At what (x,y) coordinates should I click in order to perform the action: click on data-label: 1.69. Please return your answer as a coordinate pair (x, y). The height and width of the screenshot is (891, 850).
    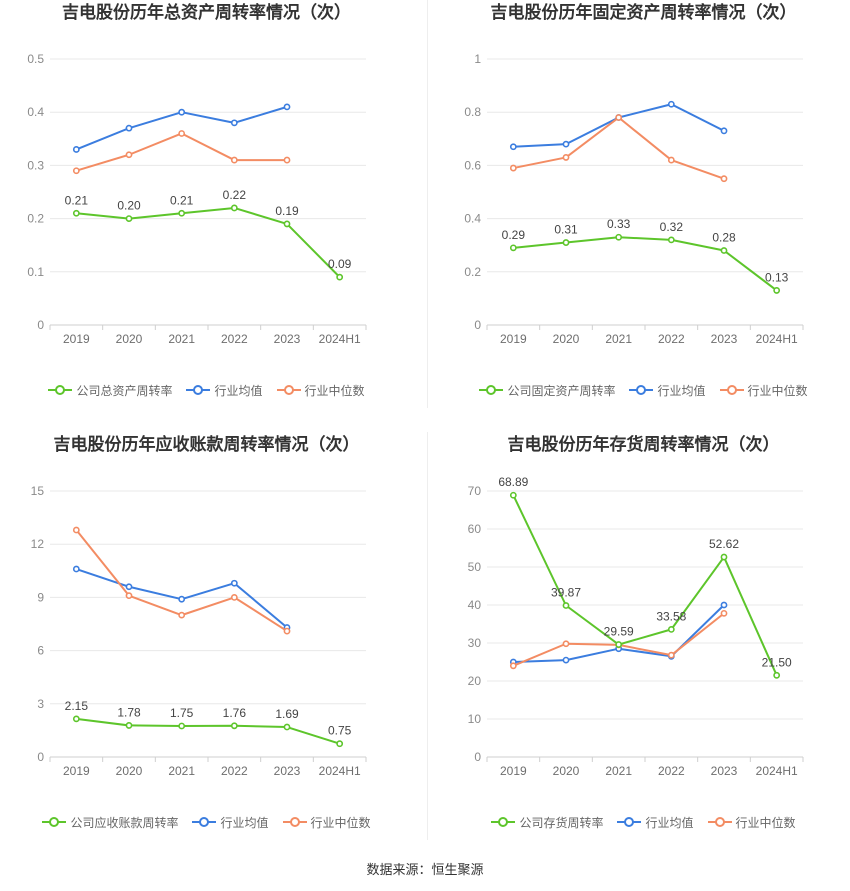
    Looking at the image, I should click on (287, 714).